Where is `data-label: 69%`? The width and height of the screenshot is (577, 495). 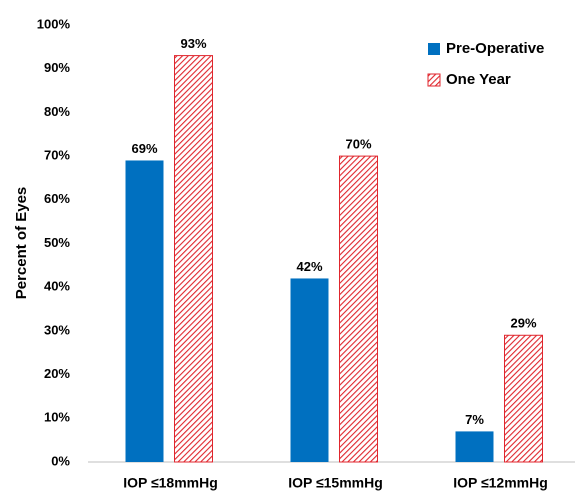 data-label: 69% is located at coordinates (144, 148).